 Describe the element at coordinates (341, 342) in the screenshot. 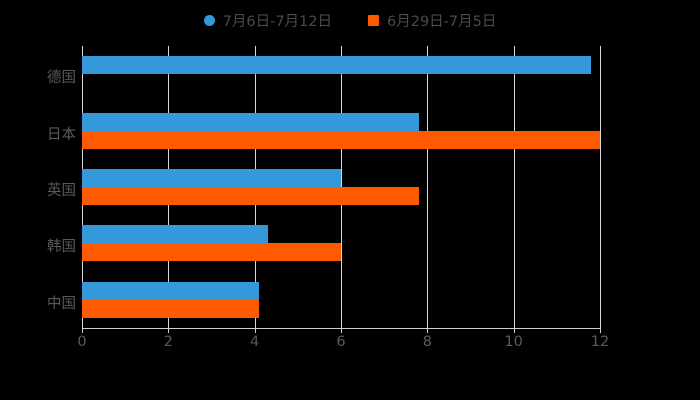

I see `x-tick-label: 6` at that location.